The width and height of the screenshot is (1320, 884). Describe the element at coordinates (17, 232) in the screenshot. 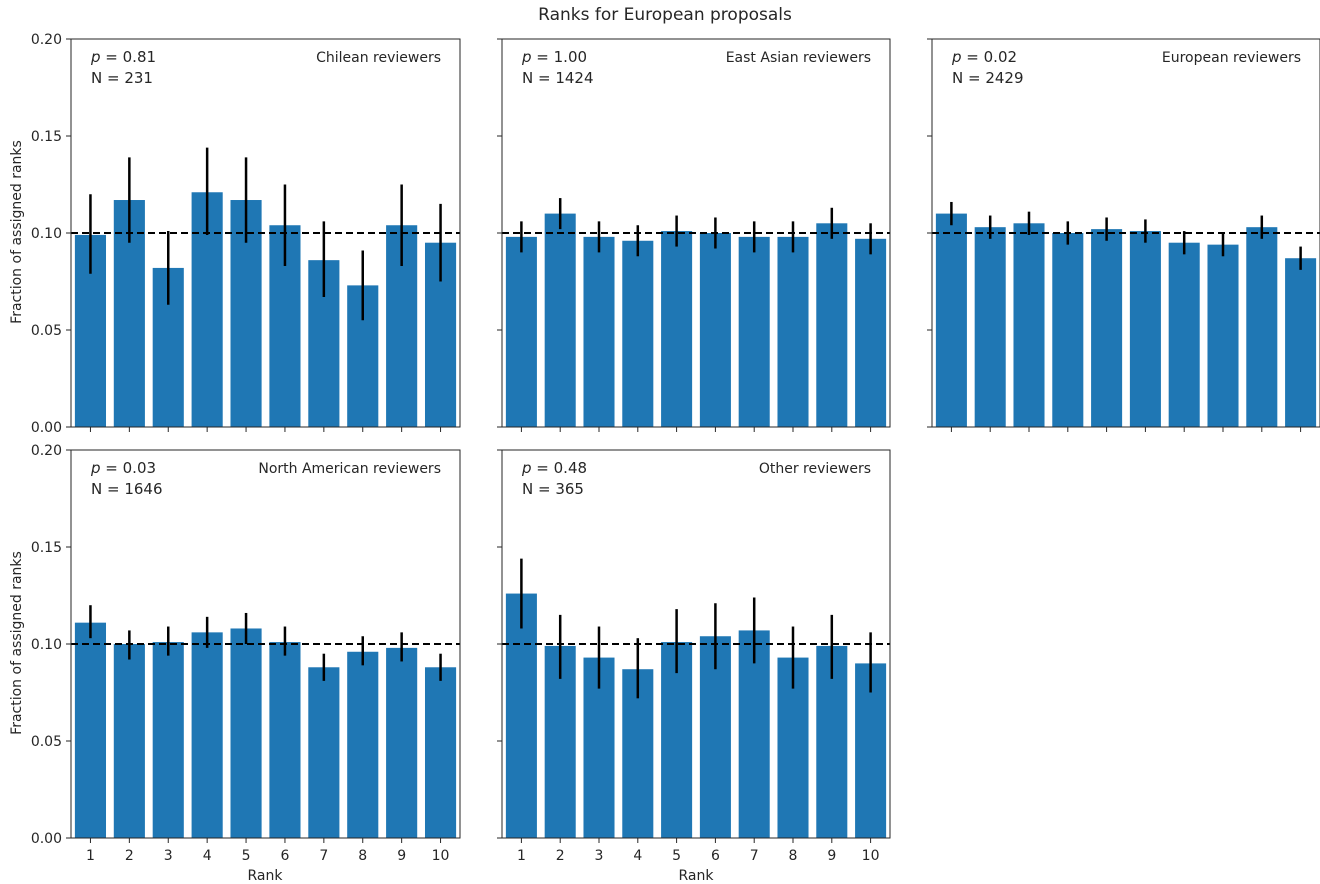

I see `y-axis-label-top: Fraction of assigned ranks` at that location.